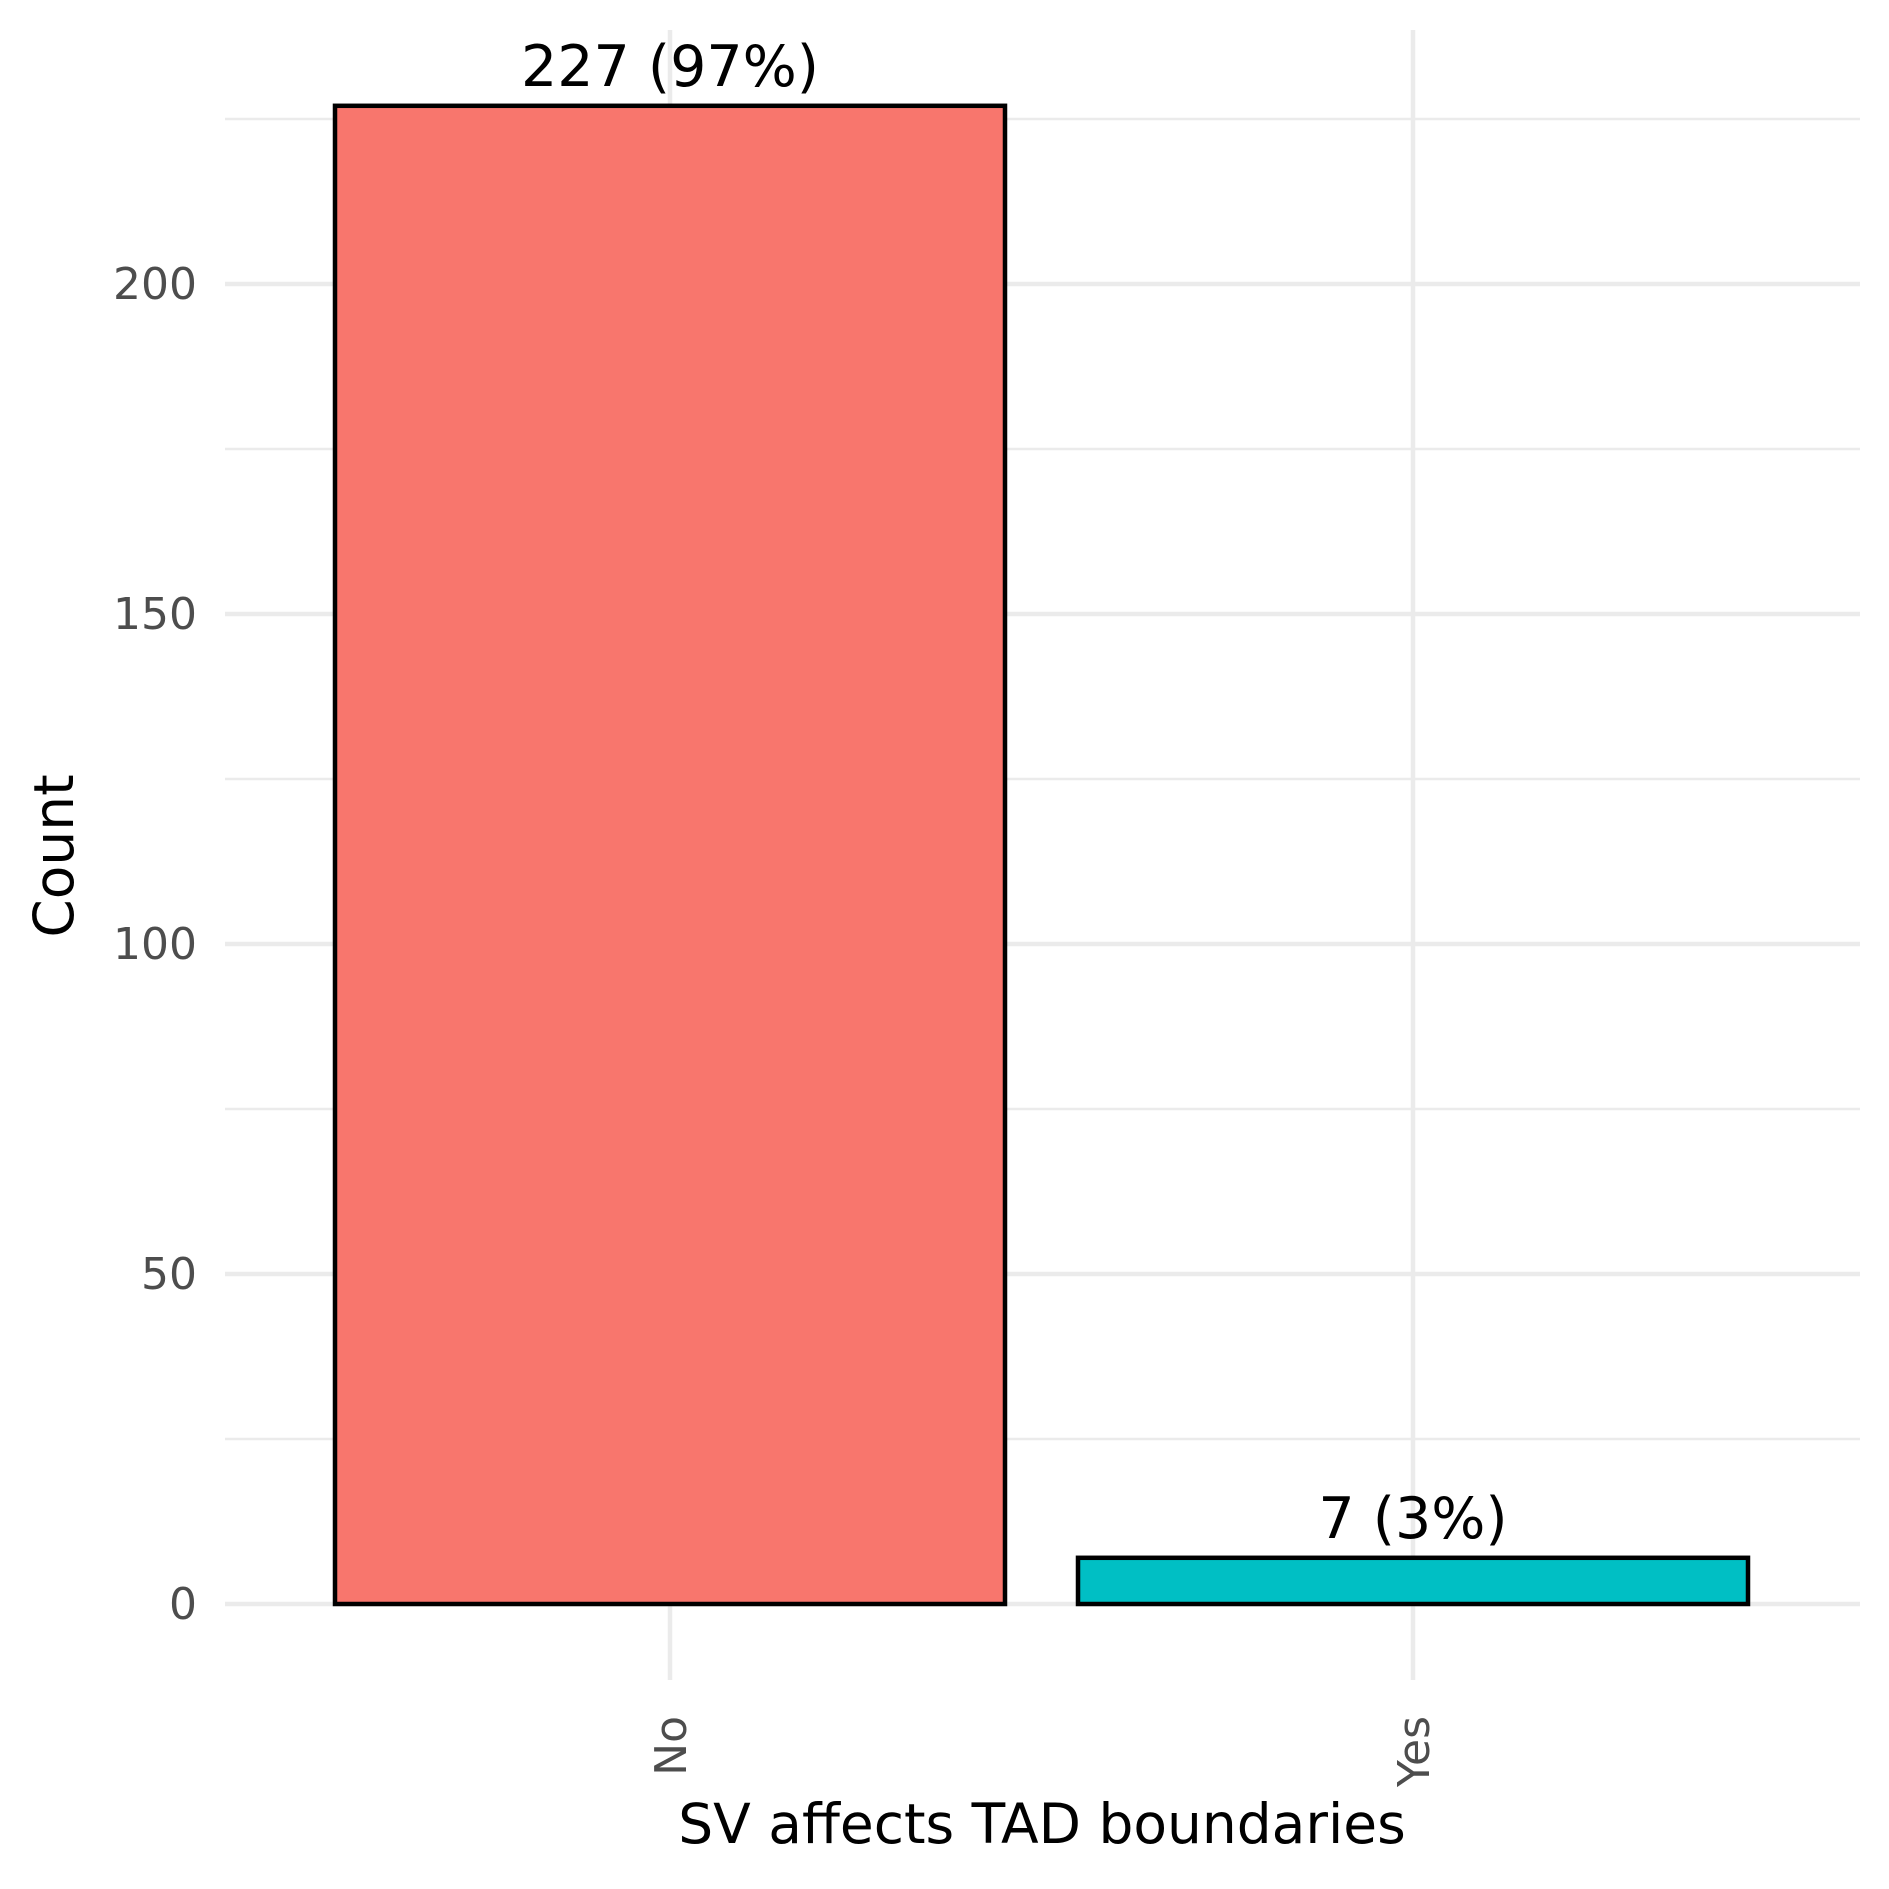  I want to click on x-axis-ticks: No Yes, so click(1043, 1752).